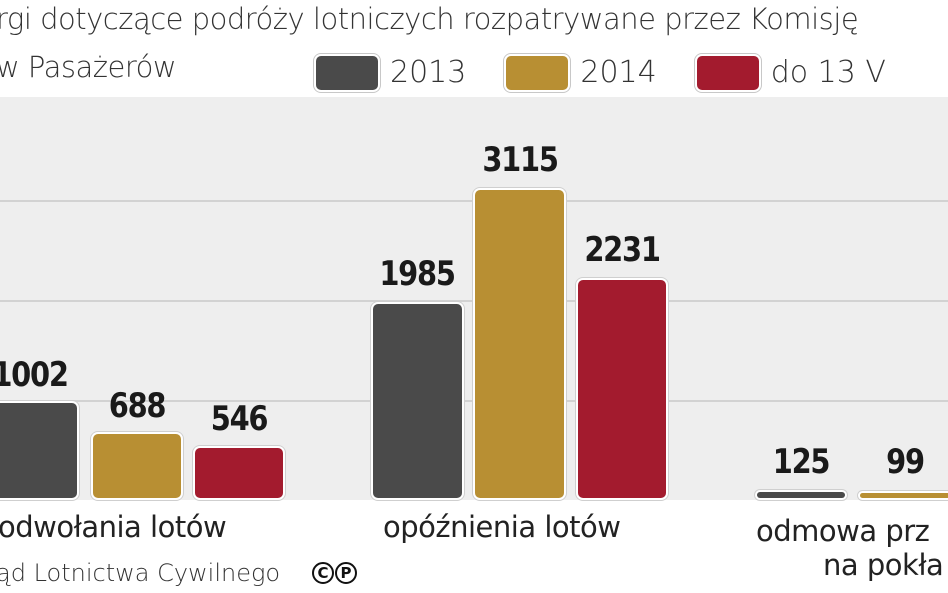 This screenshot has width=948, height=593. What do you see at coordinates (239, 419) in the screenshot?
I see `value-label: 546` at bounding box center [239, 419].